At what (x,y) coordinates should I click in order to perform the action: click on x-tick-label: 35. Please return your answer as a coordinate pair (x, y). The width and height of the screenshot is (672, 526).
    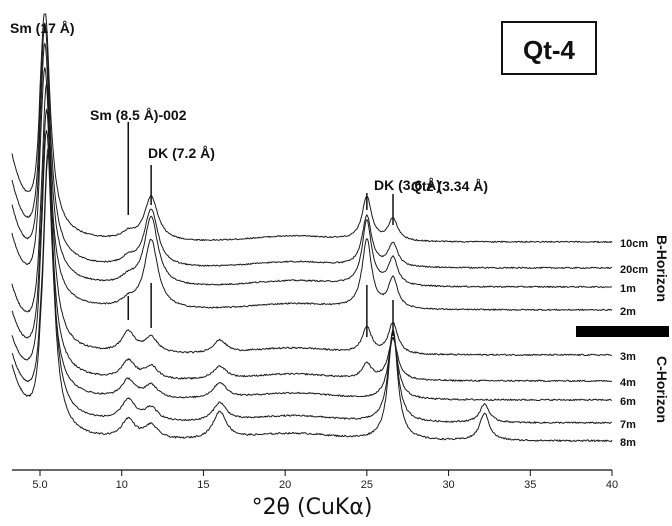
    Looking at the image, I should click on (530, 485).